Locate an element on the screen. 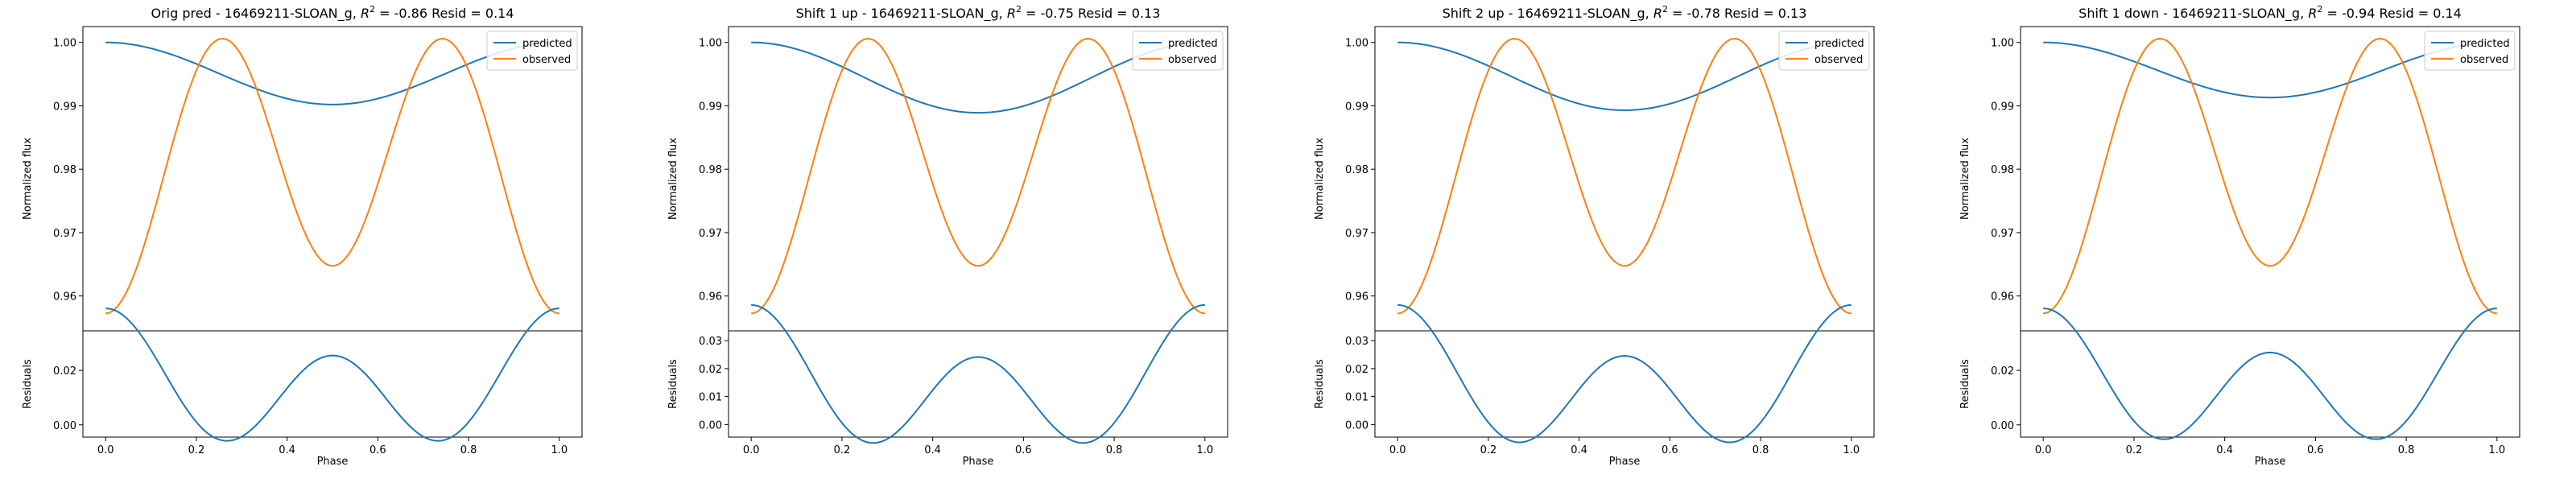  title-text: Shift 2 up - 16469211-SLOAN_g, is located at coordinates (1548, 14).